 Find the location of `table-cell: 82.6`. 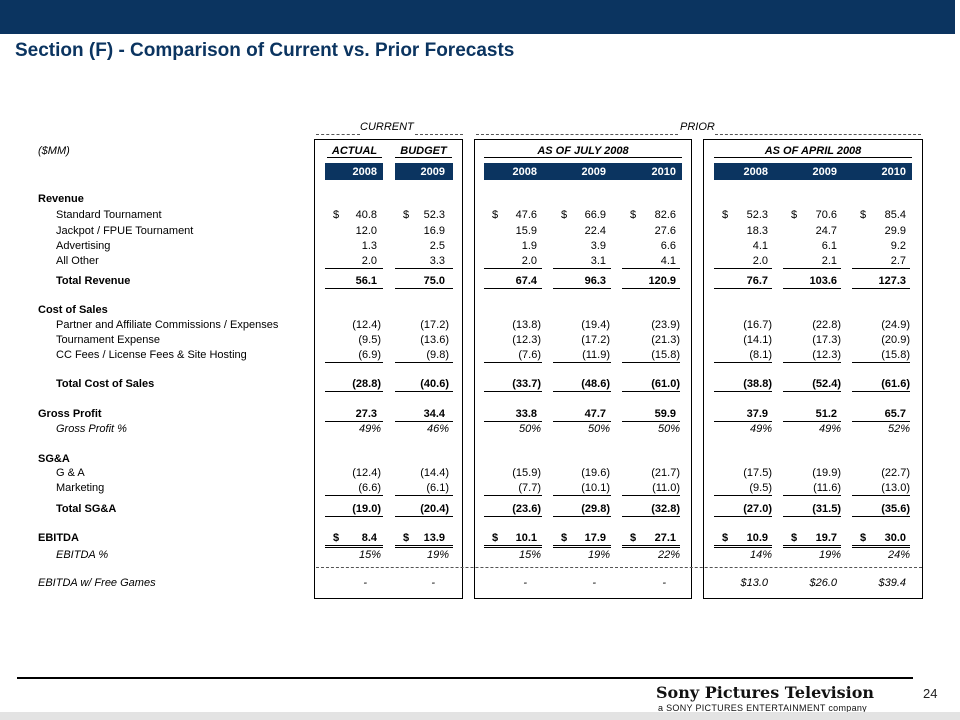

table-cell: 82.6 is located at coordinates (665, 215).